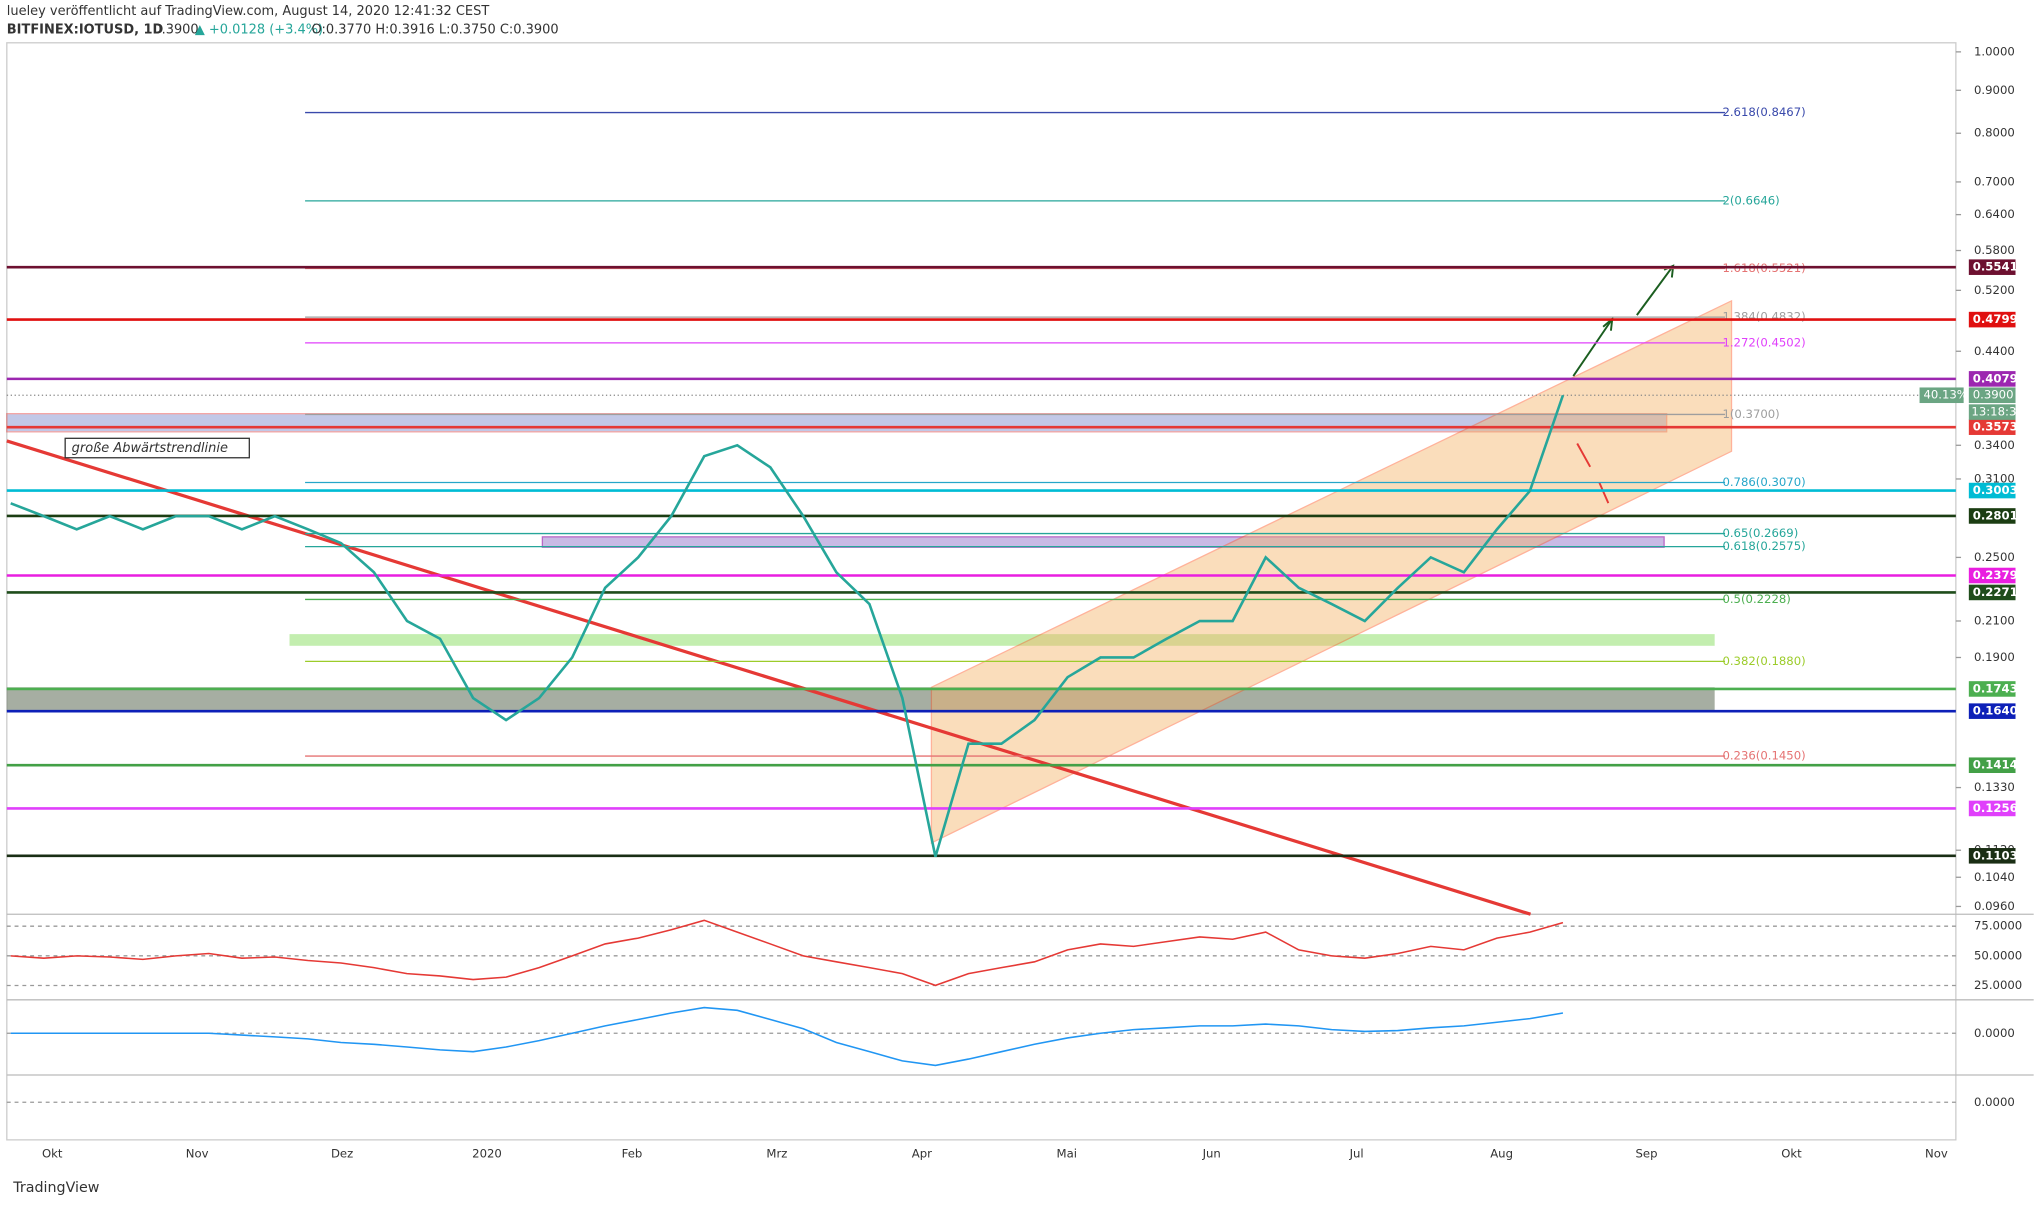 The image size is (2034, 1210). What do you see at coordinates (1593, 473) in the screenshot?
I see `arrow-down` at bounding box center [1593, 473].